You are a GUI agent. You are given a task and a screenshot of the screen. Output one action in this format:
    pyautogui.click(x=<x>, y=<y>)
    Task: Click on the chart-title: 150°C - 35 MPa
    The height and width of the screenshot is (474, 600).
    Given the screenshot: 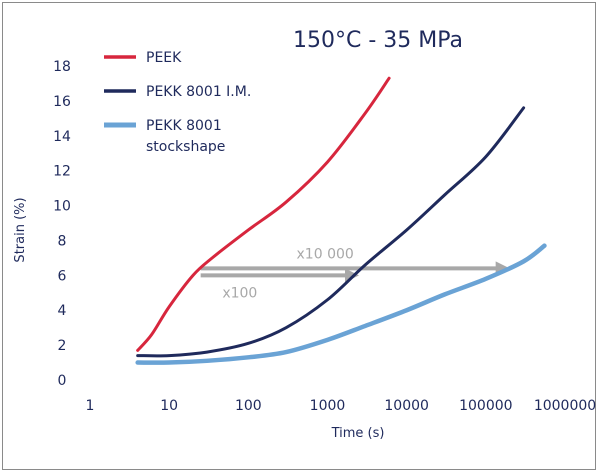 What is the action you would take?
    pyautogui.click(x=378, y=40)
    